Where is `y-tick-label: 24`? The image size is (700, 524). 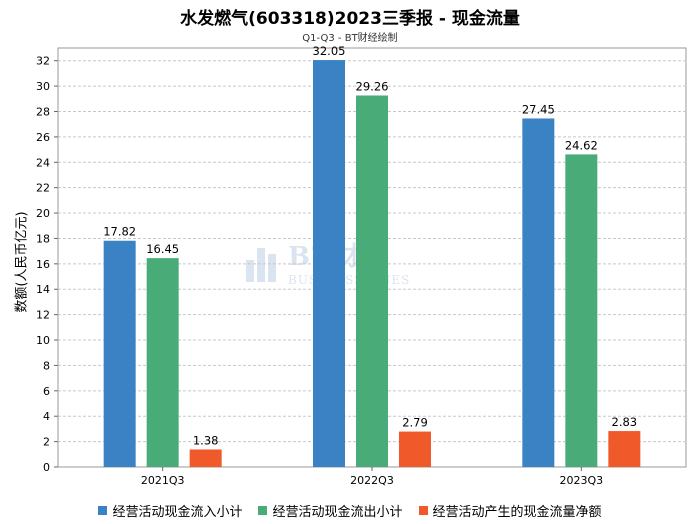
y-tick-label: 24 is located at coordinates (43, 162).